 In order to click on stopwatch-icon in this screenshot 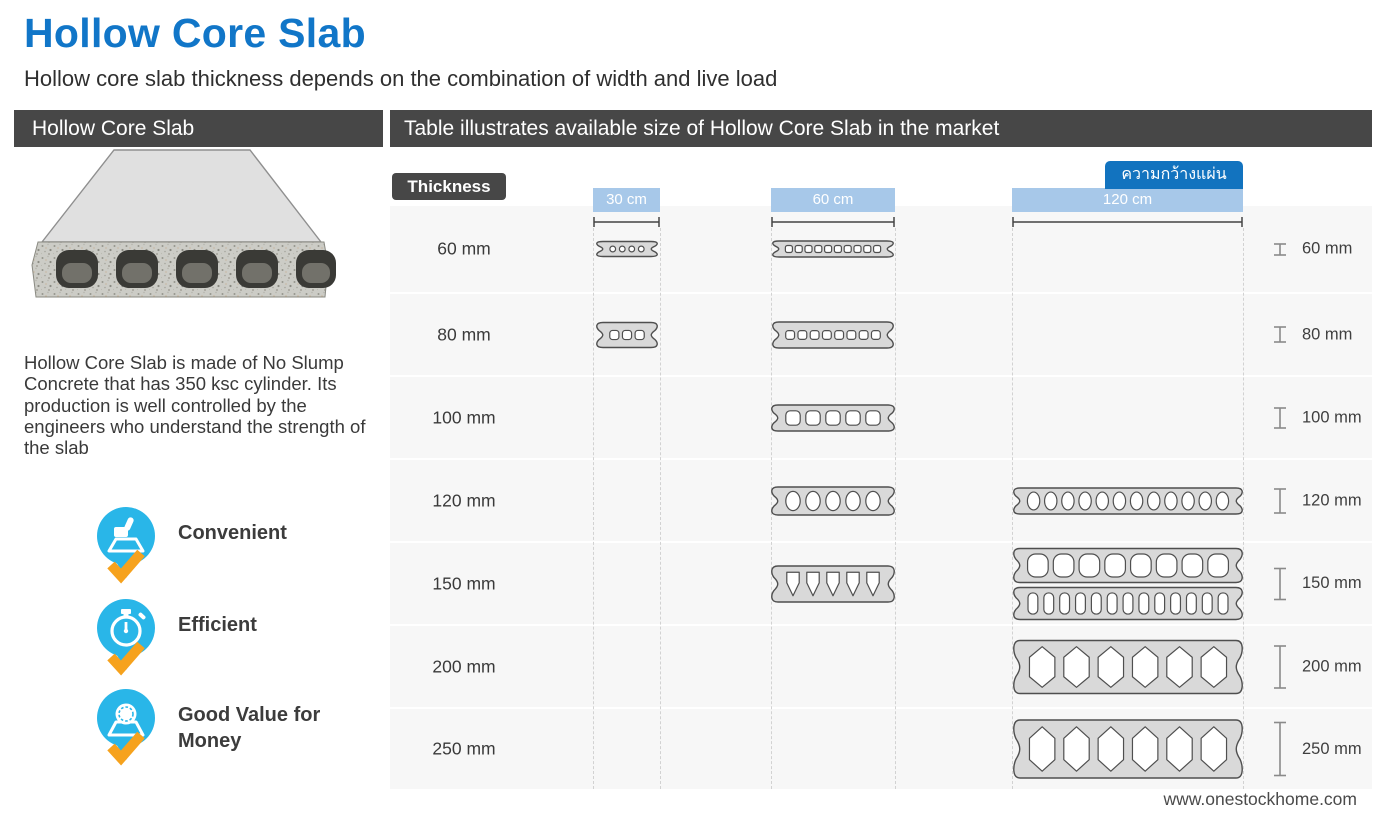, I will do `click(126, 642)`.